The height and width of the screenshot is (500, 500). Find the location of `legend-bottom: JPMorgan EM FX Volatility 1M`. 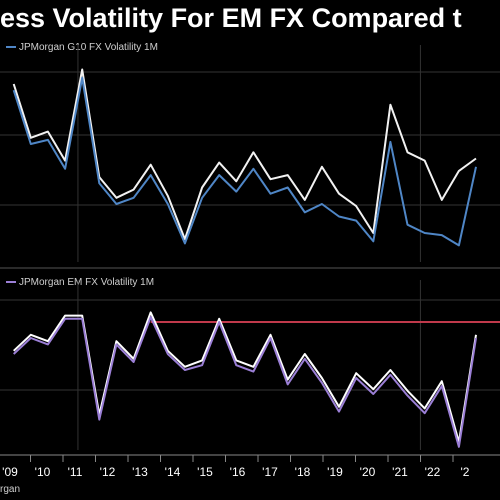

legend-bottom: JPMorgan EM FX Volatility 1M is located at coordinates (80, 282).